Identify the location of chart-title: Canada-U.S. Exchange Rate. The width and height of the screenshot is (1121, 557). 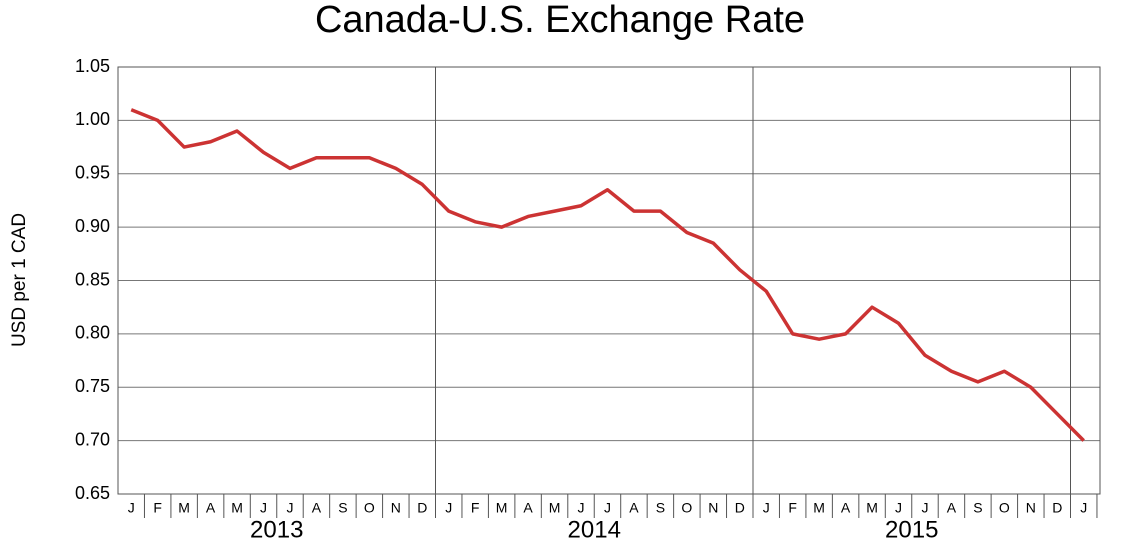
(560, 20).